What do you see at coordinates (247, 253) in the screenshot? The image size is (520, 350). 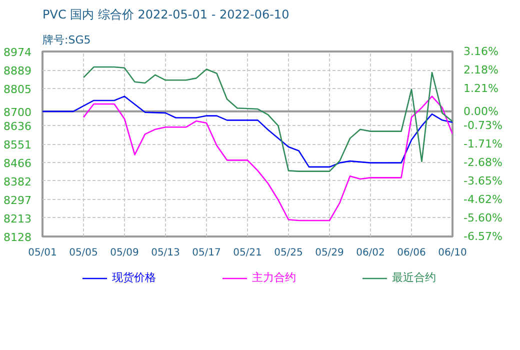 I see `x-tick-label: 05/21` at bounding box center [247, 253].